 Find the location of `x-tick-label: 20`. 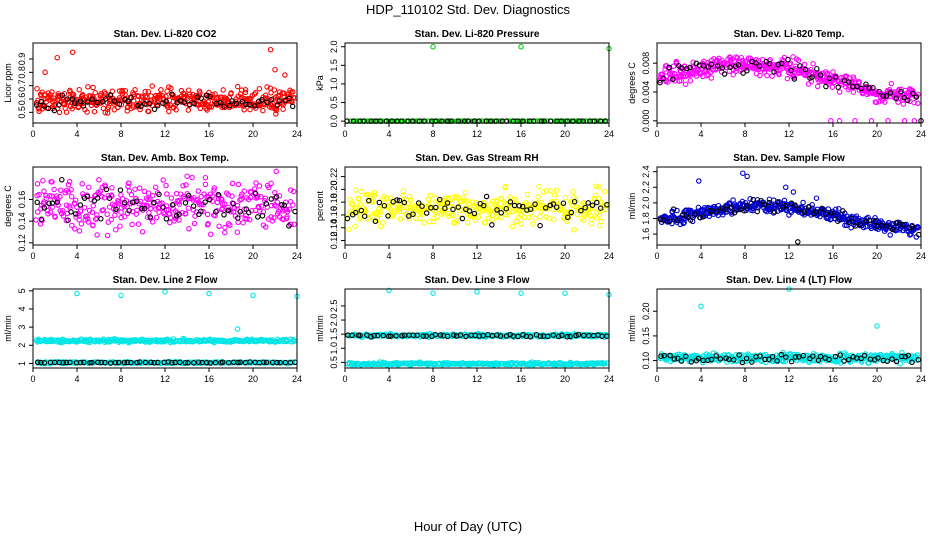

x-tick-label: 20 is located at coordinates (877, 379).